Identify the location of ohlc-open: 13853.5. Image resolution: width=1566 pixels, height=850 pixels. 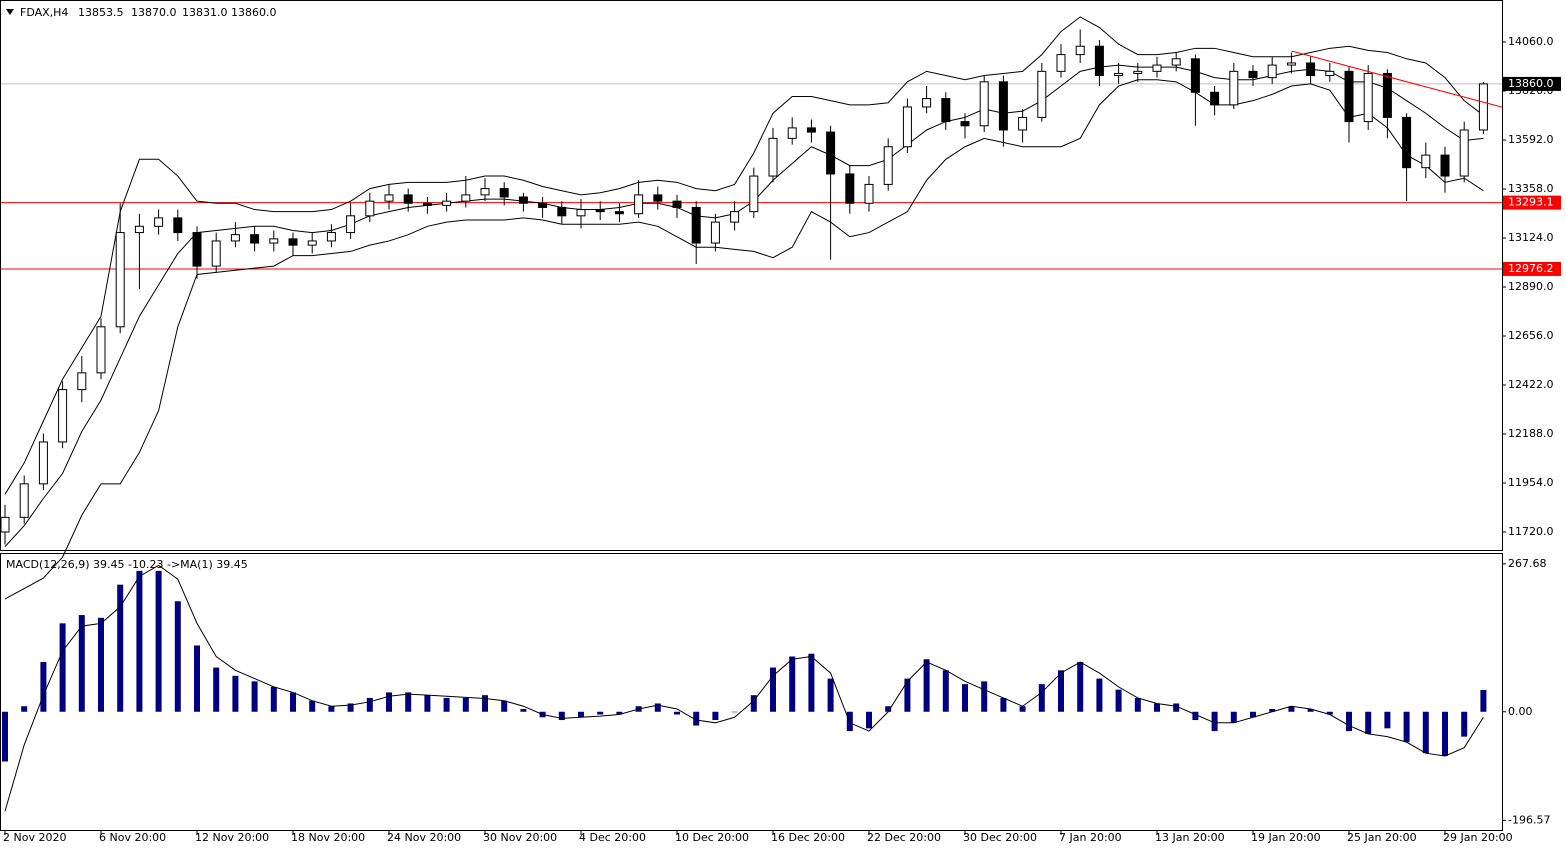
(101, 12).